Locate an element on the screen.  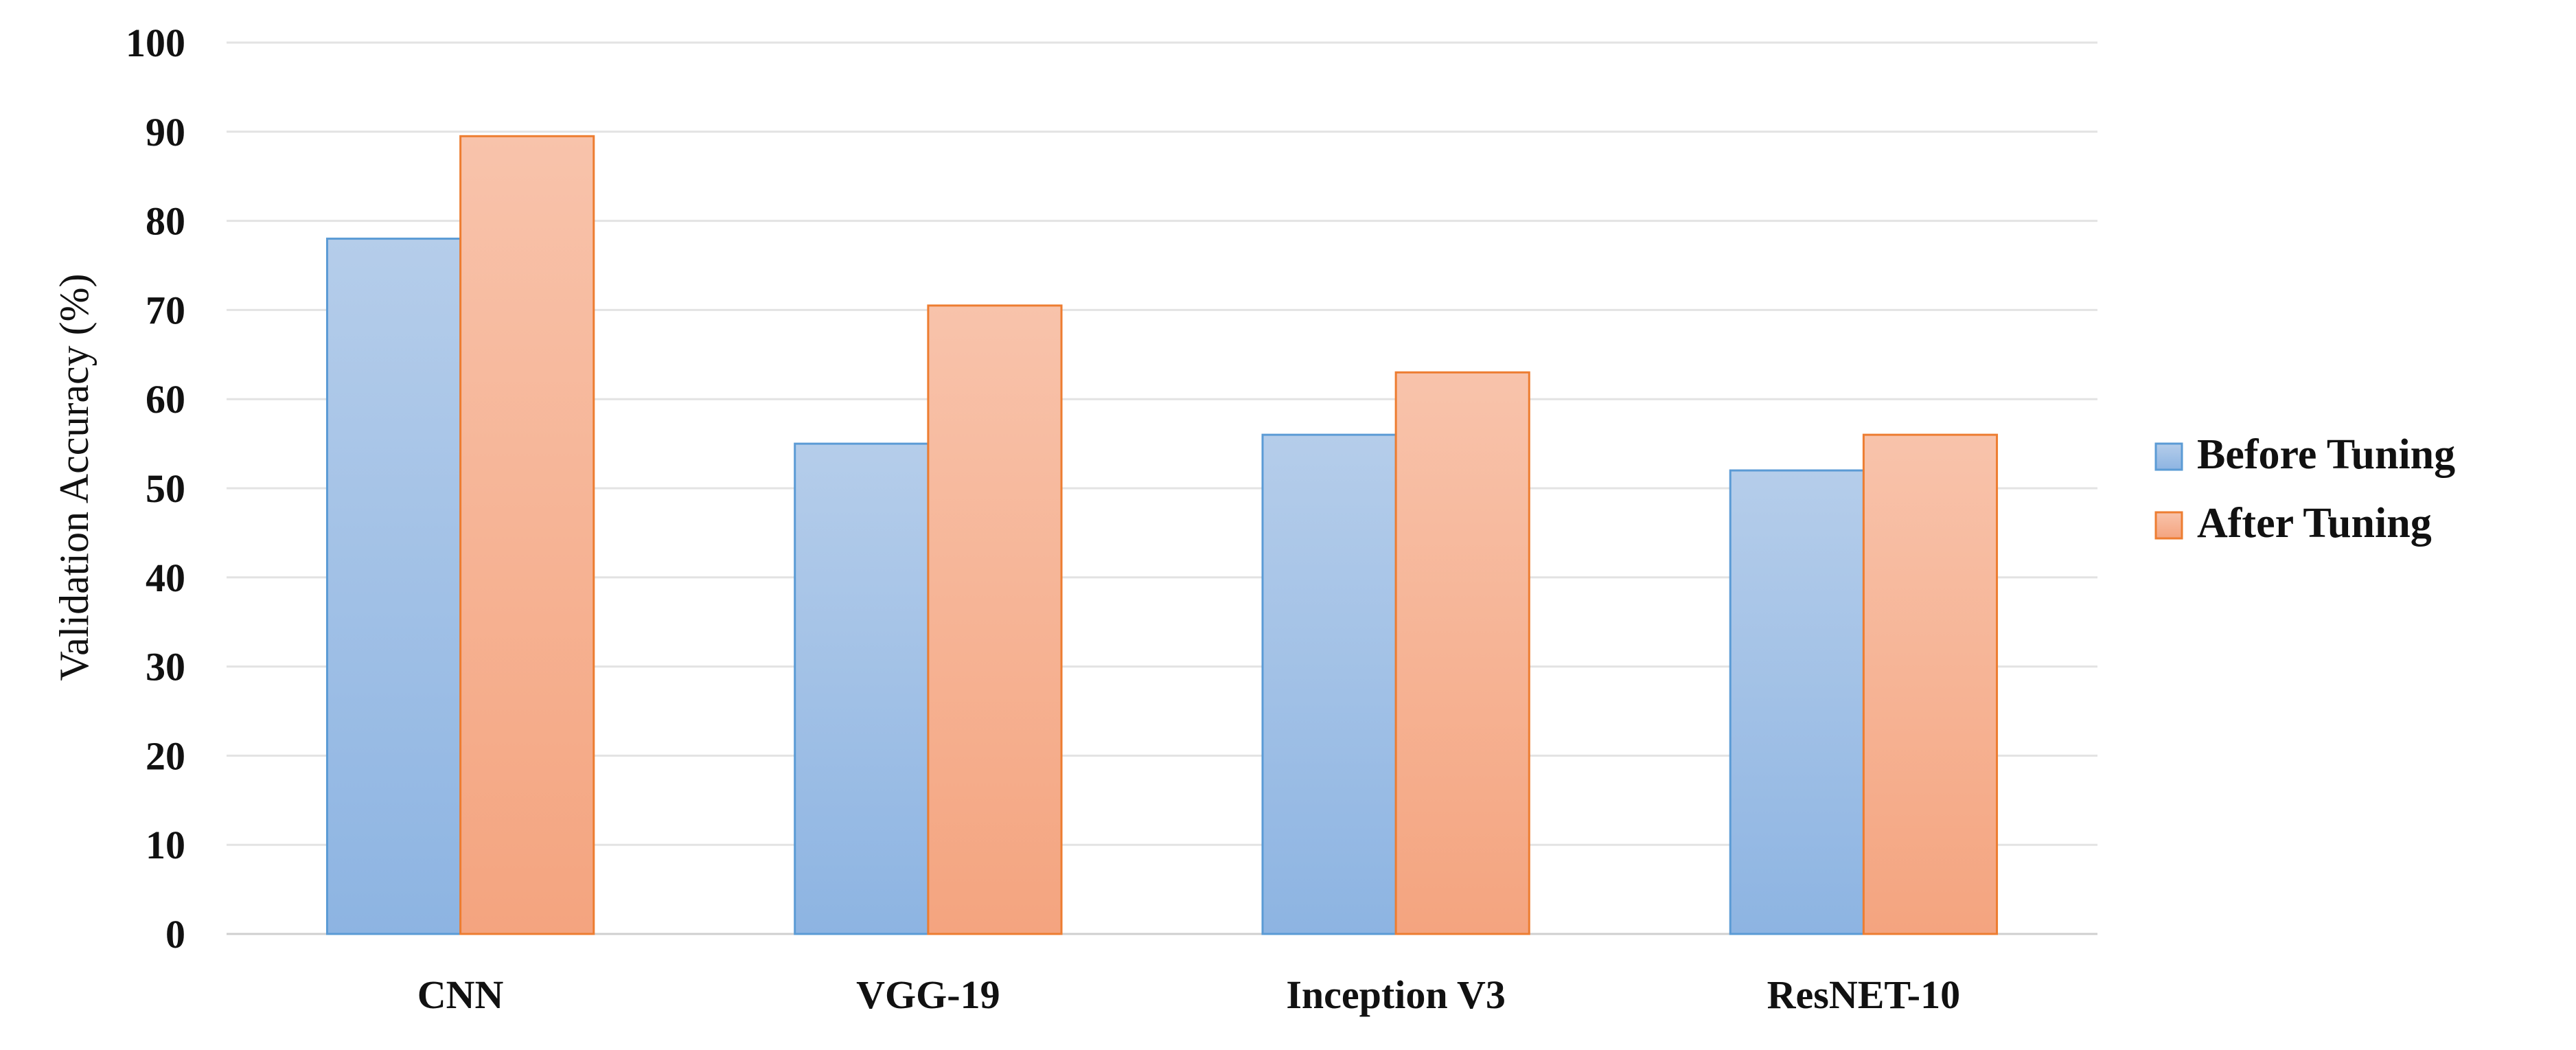
bar-after-cnn is located at coordinates (527, 535).